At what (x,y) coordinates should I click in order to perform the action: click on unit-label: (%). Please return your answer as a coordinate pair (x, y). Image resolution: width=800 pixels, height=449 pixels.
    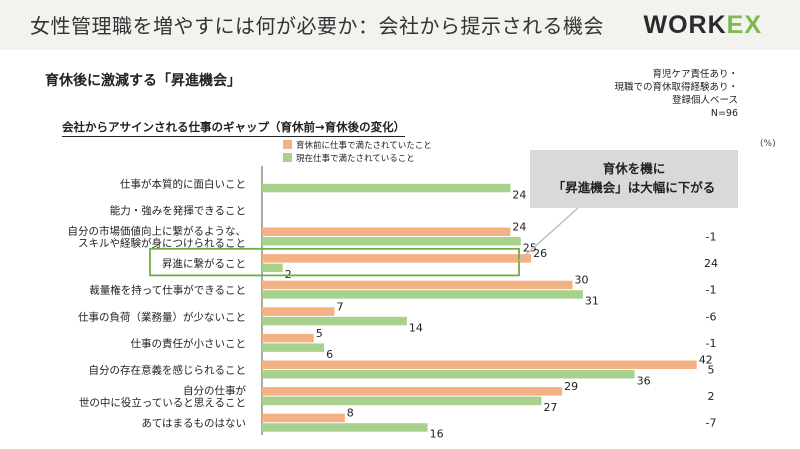
    Looking at the image, I should click on (768, 144).